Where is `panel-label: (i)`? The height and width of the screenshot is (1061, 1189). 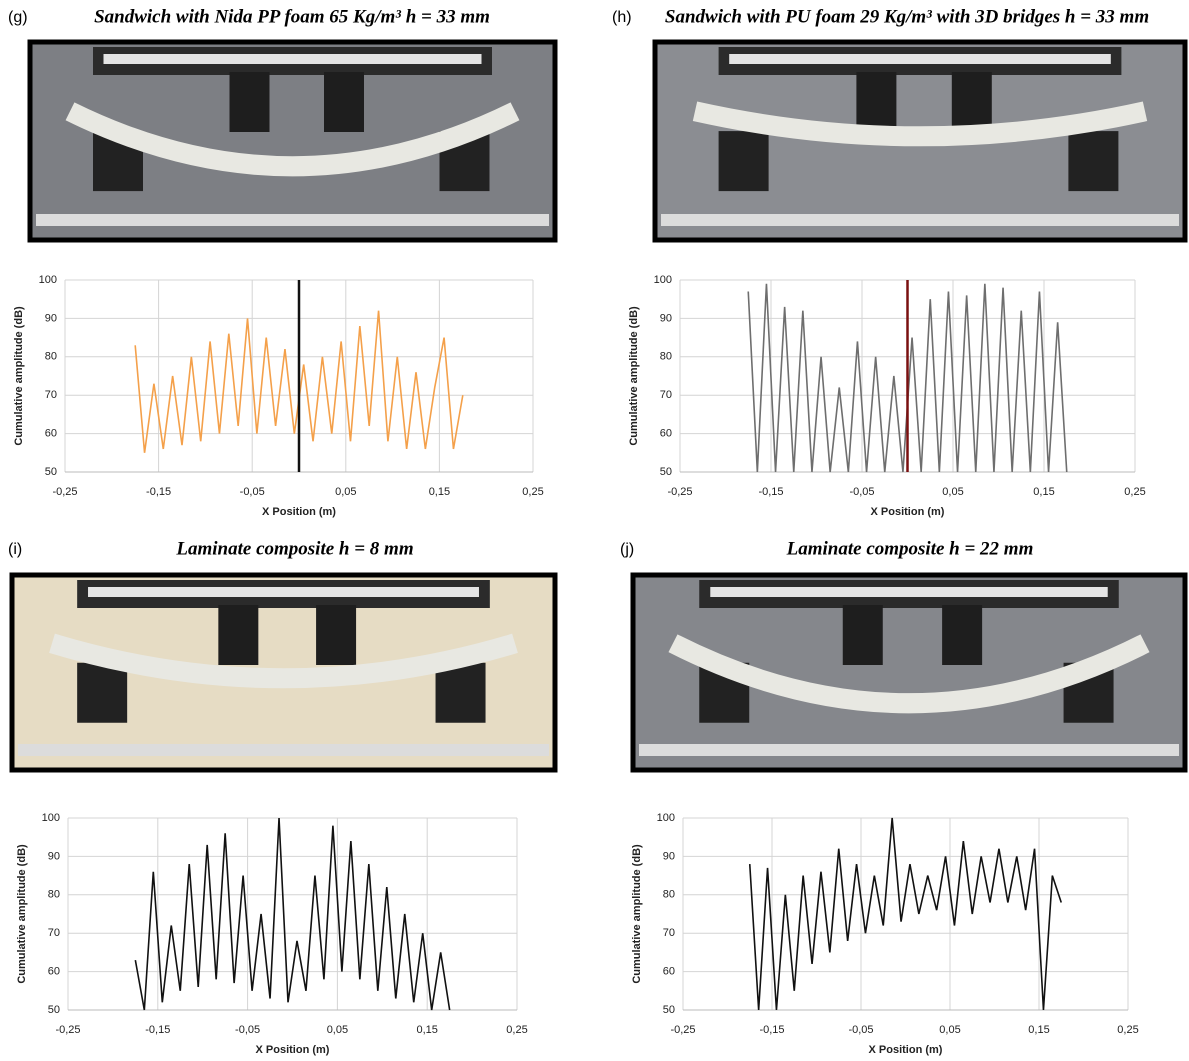 panel-label: (i) is located at coordinates (15, 549).